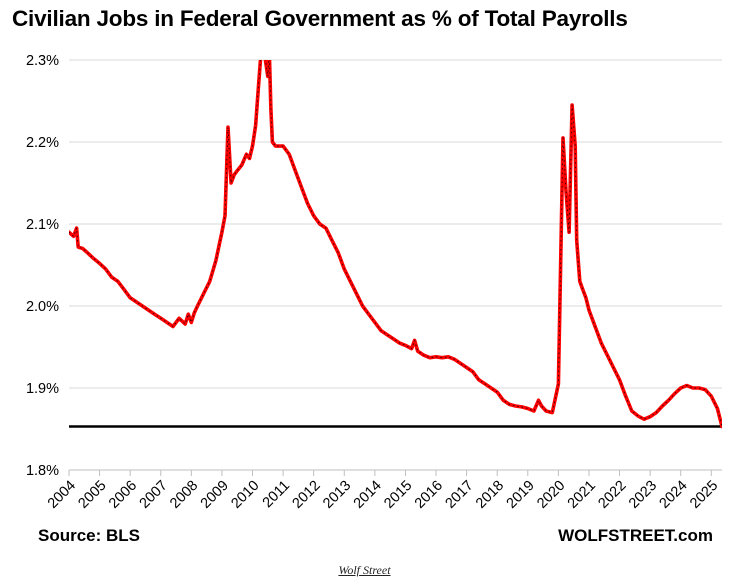  What do you see at coordinates (184, 495) in the screenshot?
I see `x-tick-label: 2008` at bounding box center [184, 495].